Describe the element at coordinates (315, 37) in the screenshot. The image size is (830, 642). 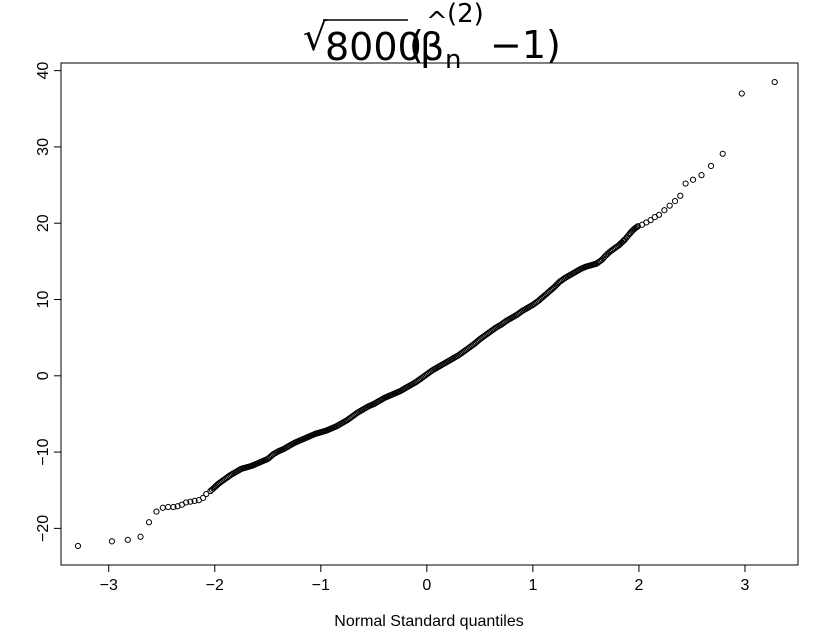
I see `title-radical: √` at that location.